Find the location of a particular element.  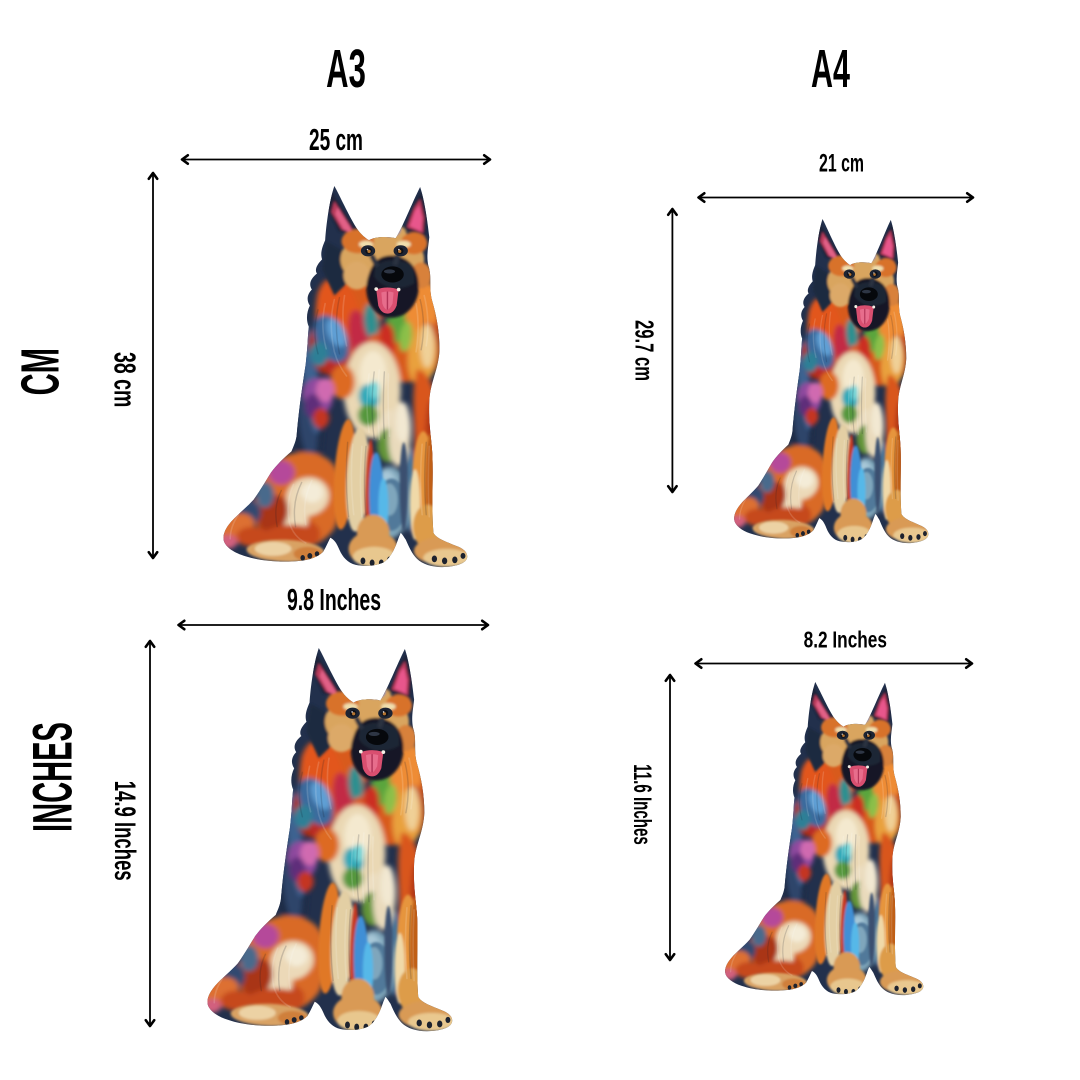

svg-text: 8.2 Inches is located at coordinates (845, 640).